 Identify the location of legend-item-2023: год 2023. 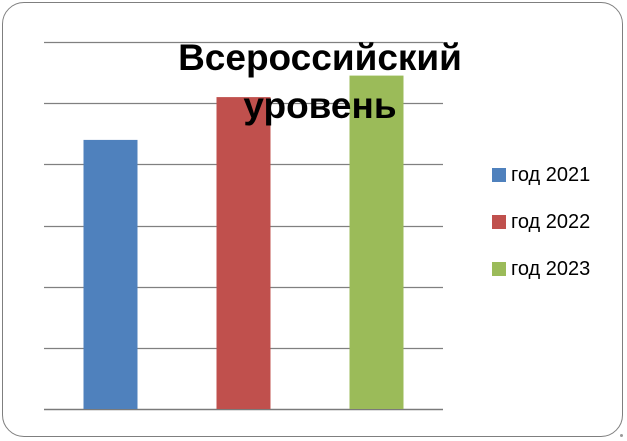
(541, 269).